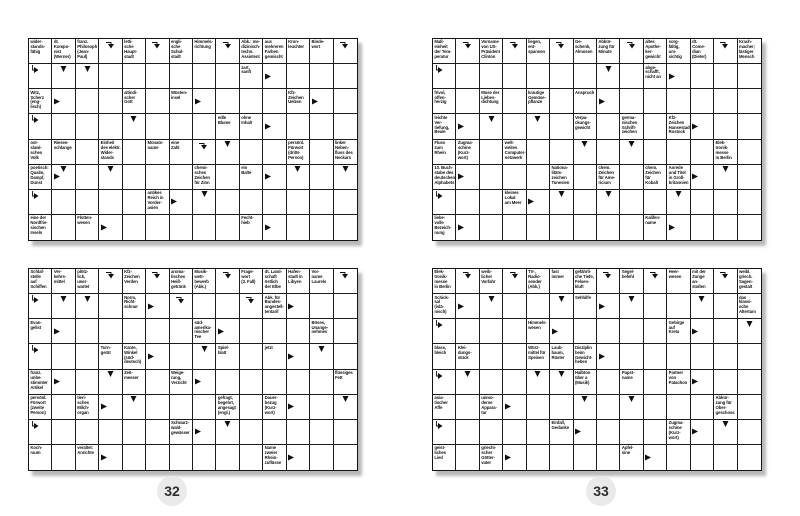 The image size is (800, 516). Describe the element at coordinates (440, 349) in the screenshot. I see `clue-text: blass, bleich` at that location.